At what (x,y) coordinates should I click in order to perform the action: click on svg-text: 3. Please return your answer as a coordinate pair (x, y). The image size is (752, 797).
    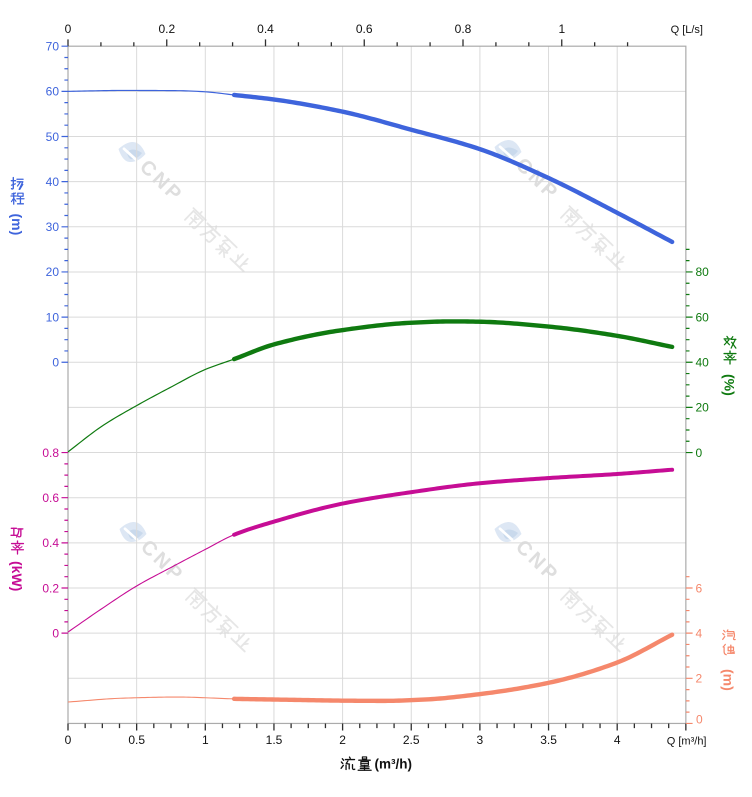
    Looking at the image, I should click on (480, 740).